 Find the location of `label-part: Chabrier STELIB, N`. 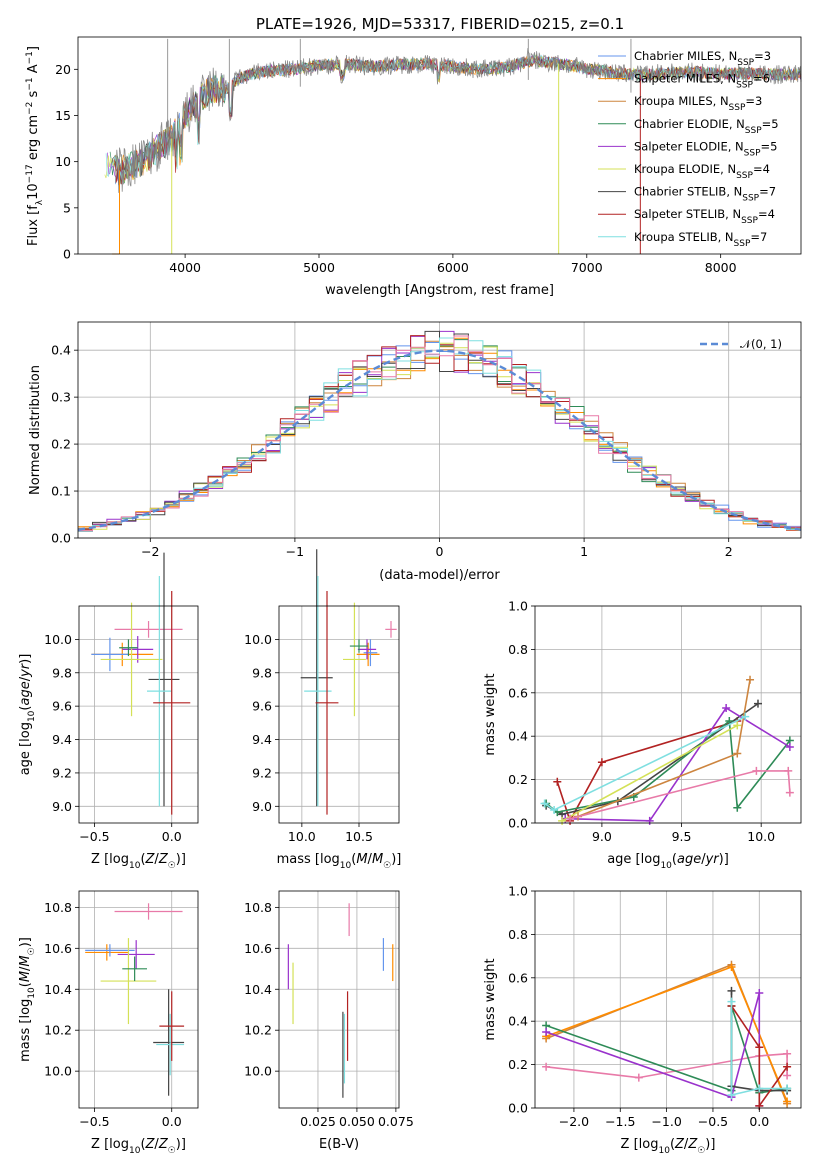

label-part: Chabrier STELIB, N is located at coordinates (688, 192).